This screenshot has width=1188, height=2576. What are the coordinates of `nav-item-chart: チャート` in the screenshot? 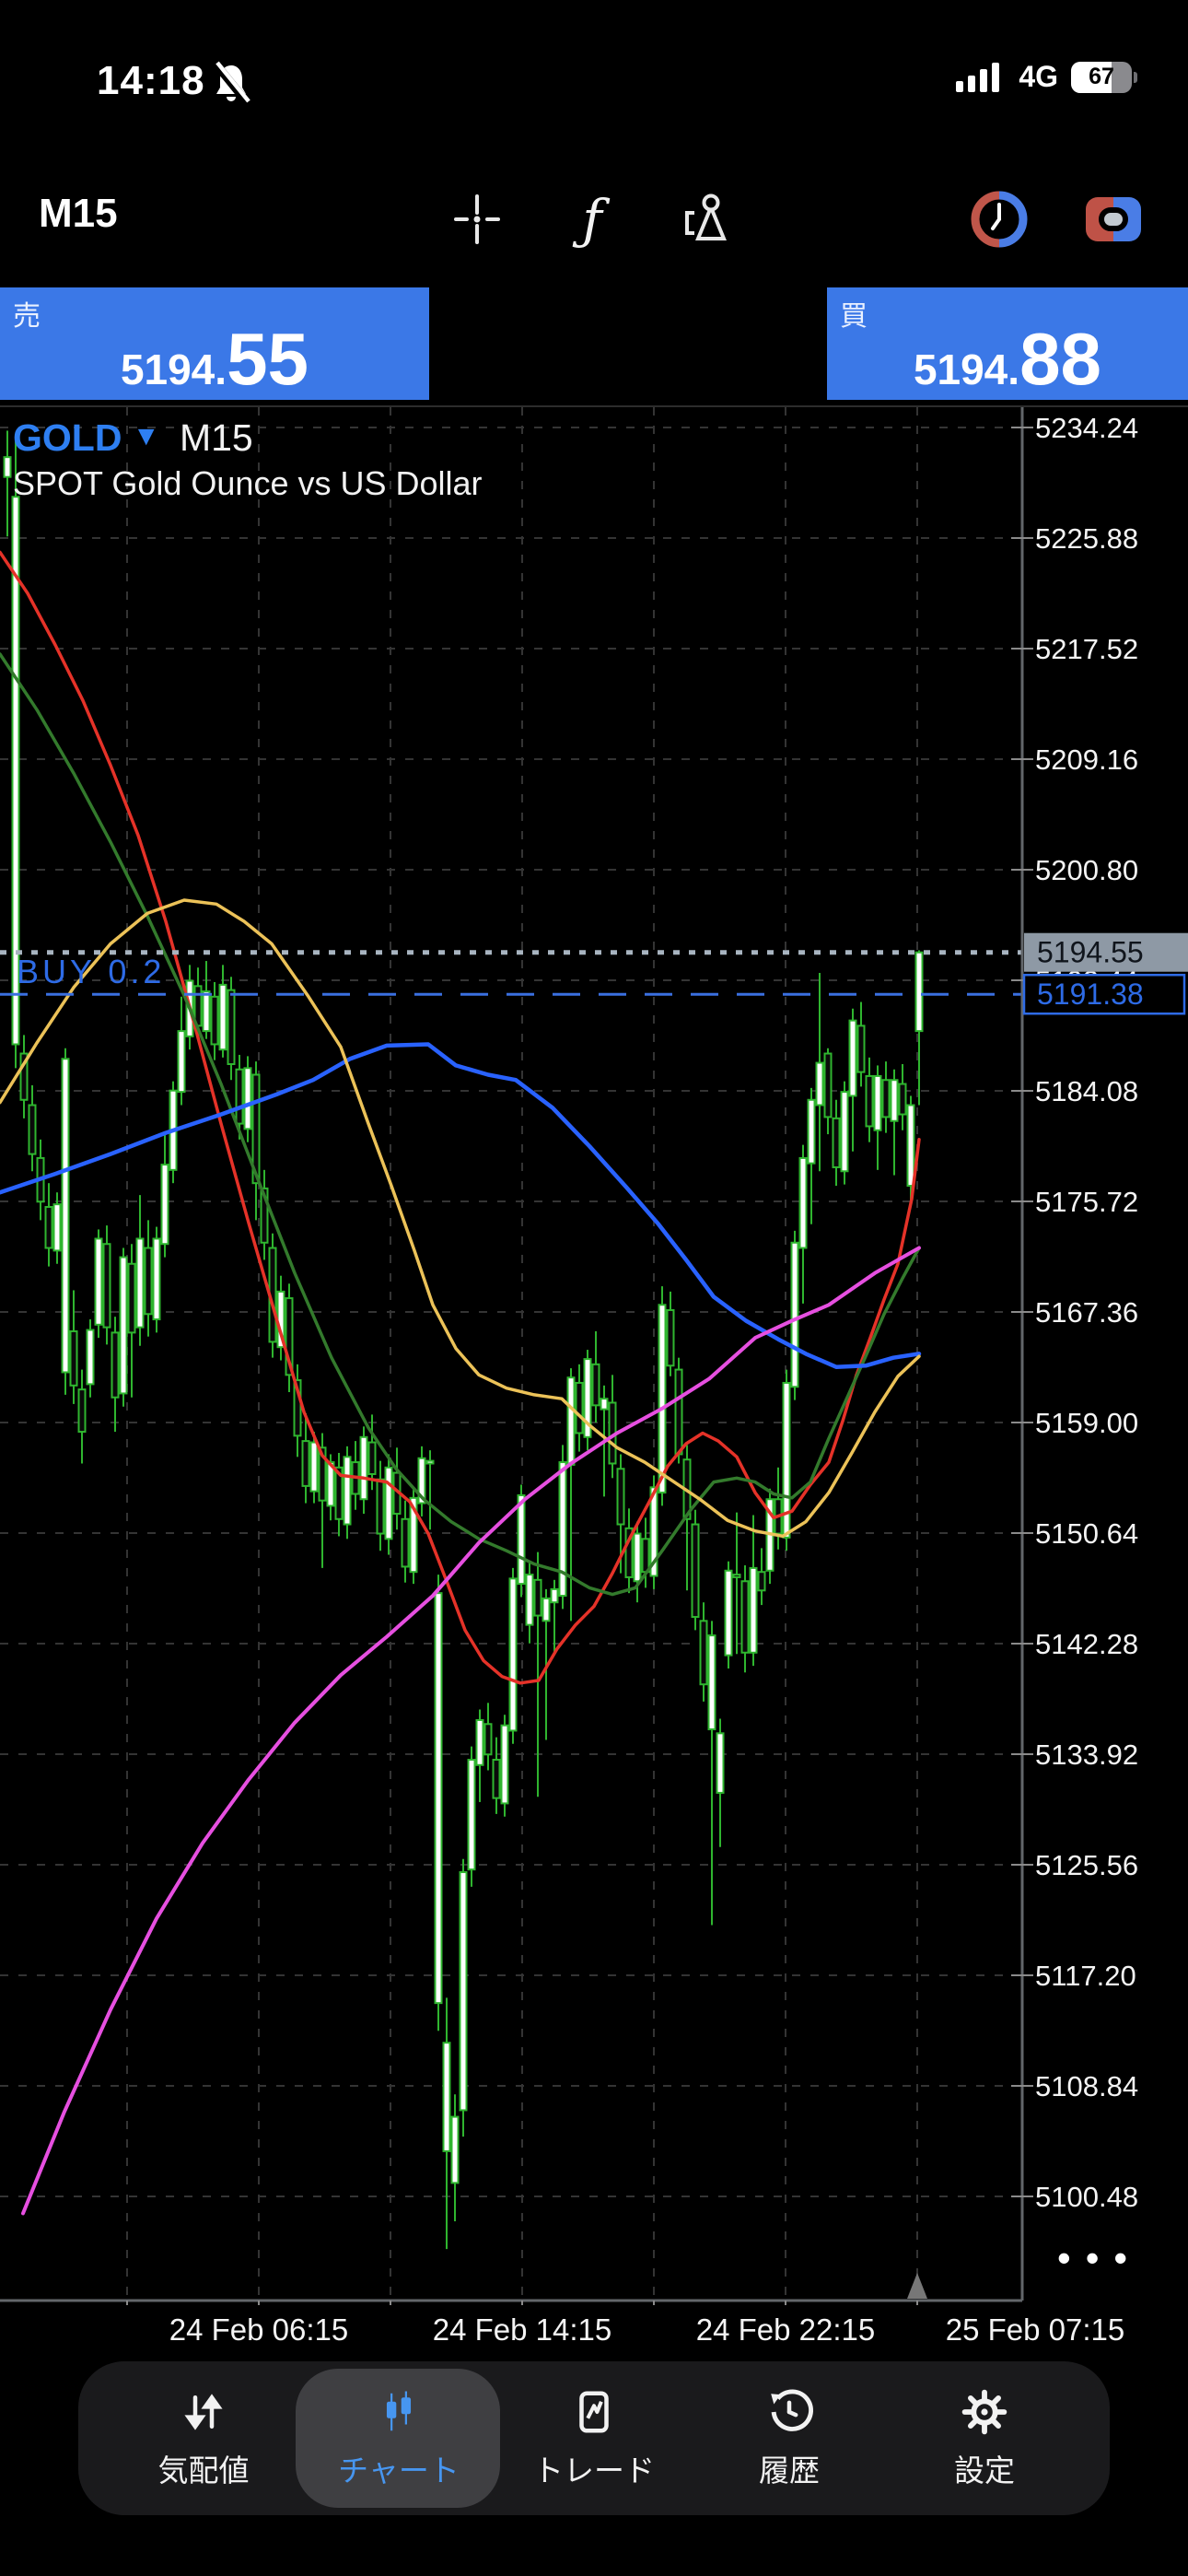 It's located at (398, 2438).